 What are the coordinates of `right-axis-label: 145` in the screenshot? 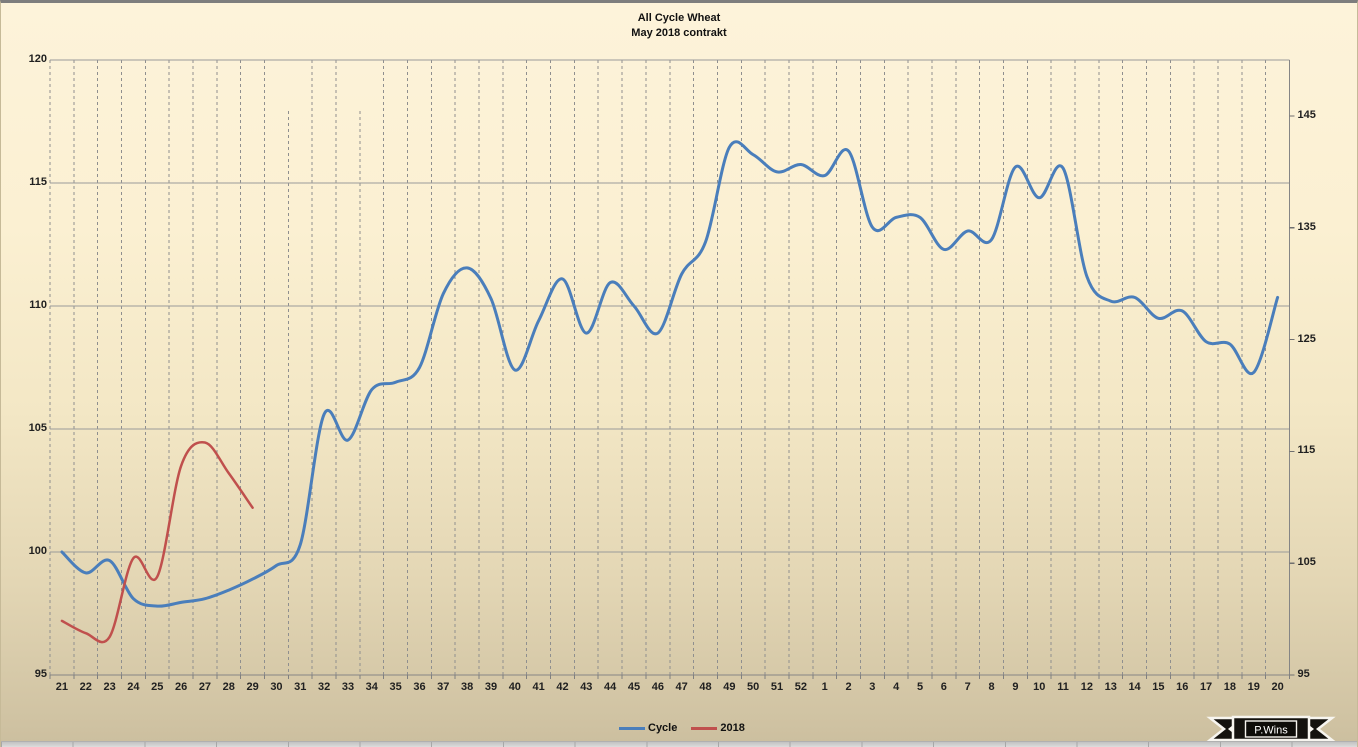 It's located at (1306, 114).